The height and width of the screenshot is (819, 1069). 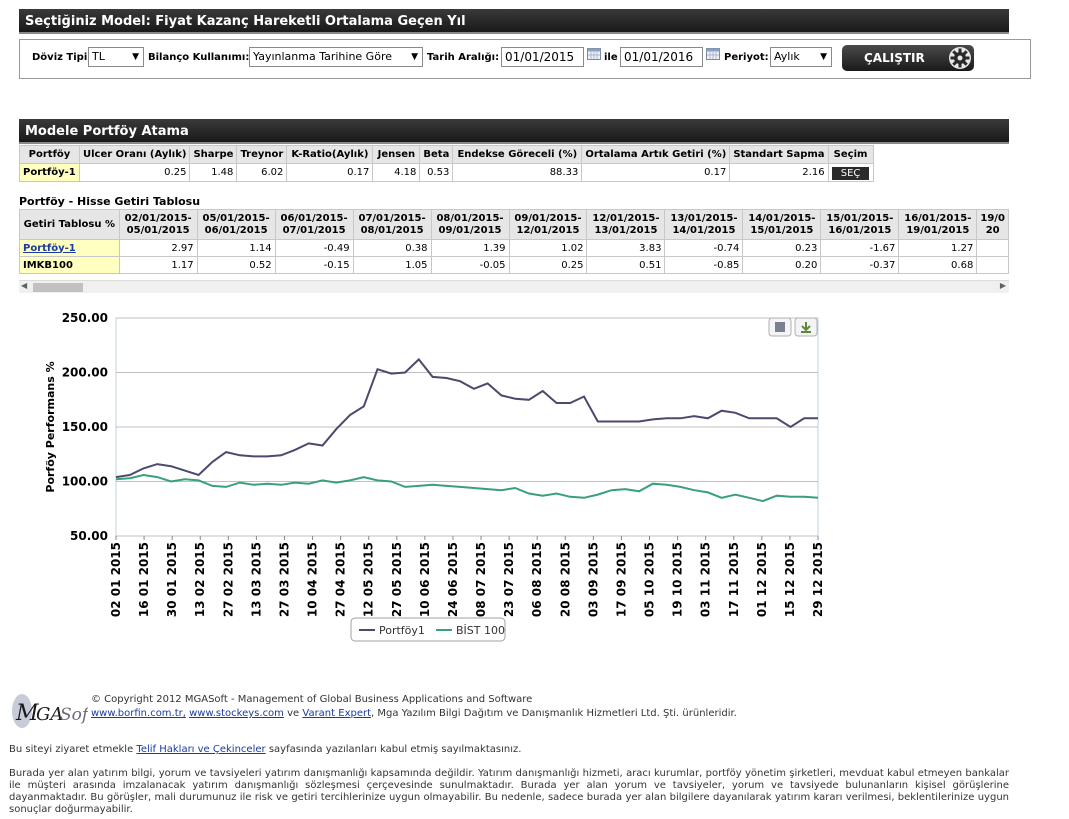 I want to click on period-column-header: 09/01/2015- 12/01/2015, so click(x=548, y=224).